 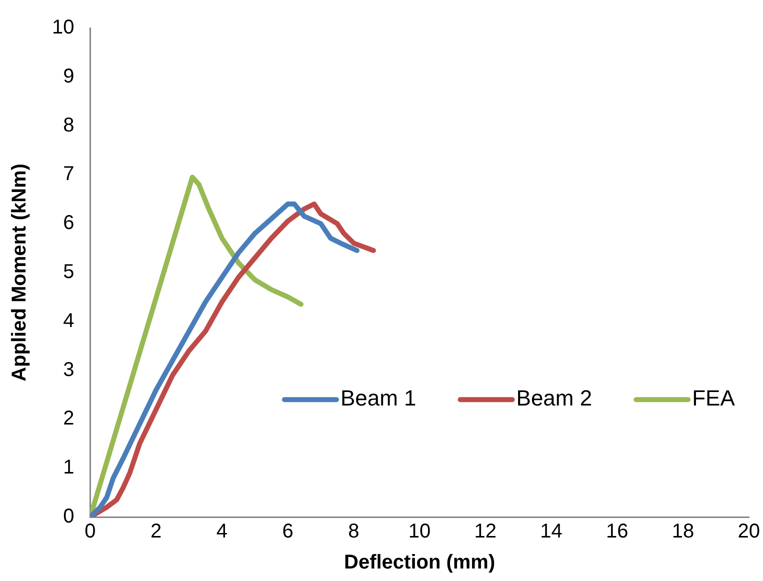 What do you see at coordinates (68, 272) in the screenshot?
I see `y-tick-label: 5` at bounding box center [68, 272].